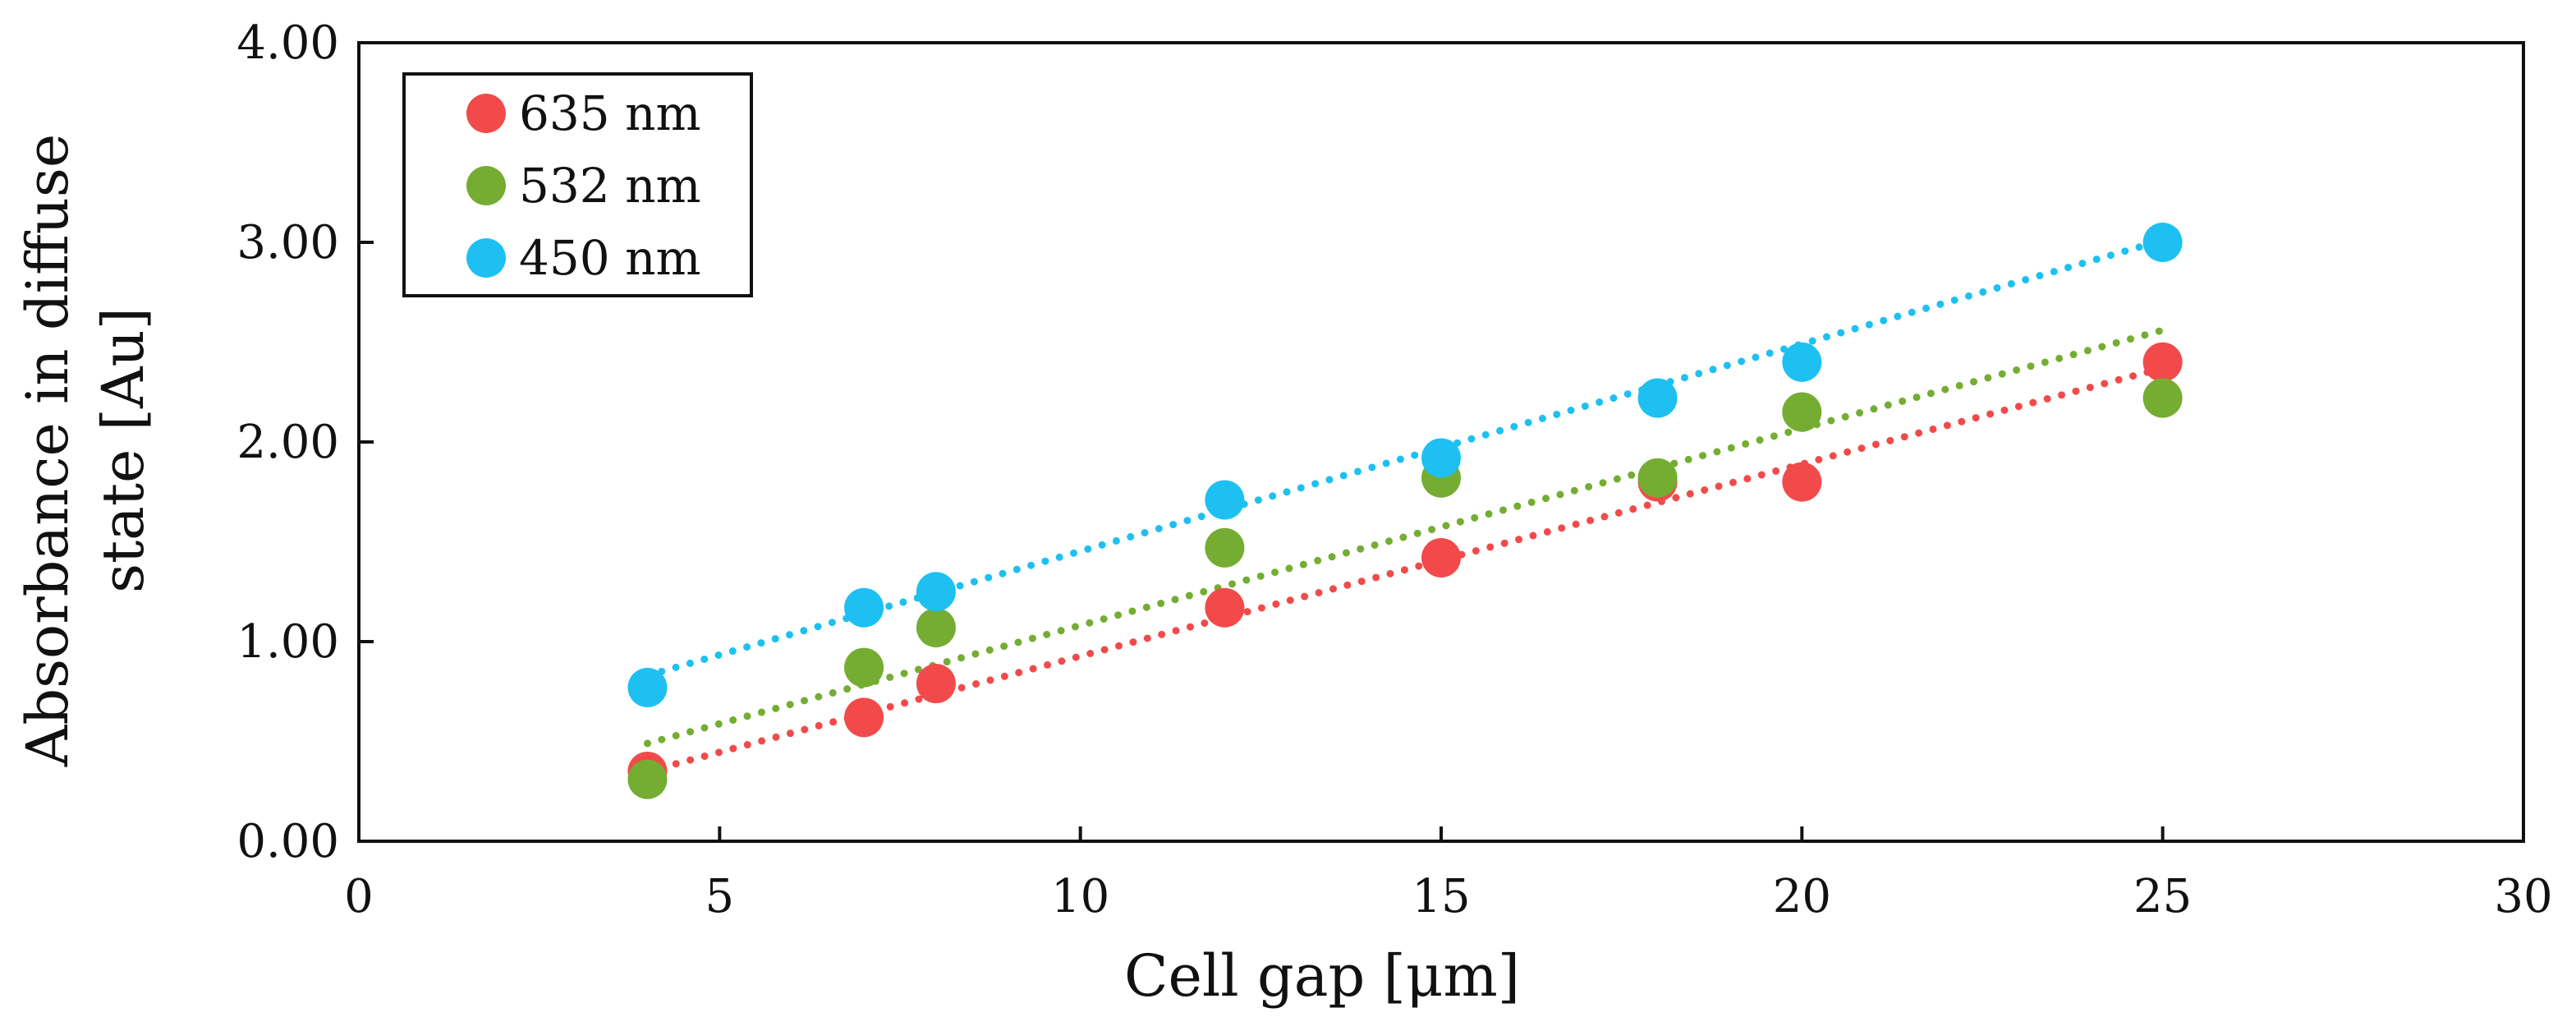 This screenshot has width=2576, height=1031. Describe the element at coordinates (720, 896) in the screenshot. I see `x-tick-label: 5` at that location.